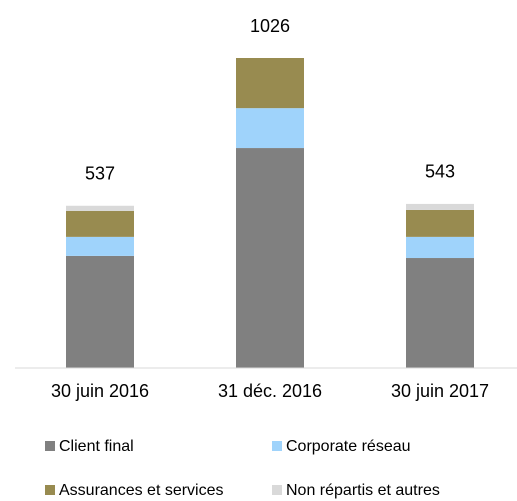 This screenshot has width=517, height=501. I want to click on legend-label: Corporate réseau, so click(348, 446).